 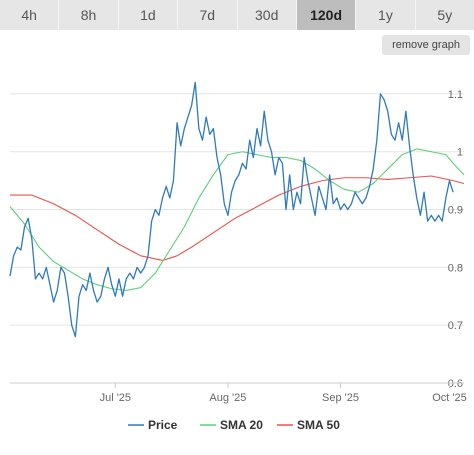 What do you see at coordinates (444, 15) in the screenshot?
I see `range-button-5y: 5y` at bounding box center [444, 15].